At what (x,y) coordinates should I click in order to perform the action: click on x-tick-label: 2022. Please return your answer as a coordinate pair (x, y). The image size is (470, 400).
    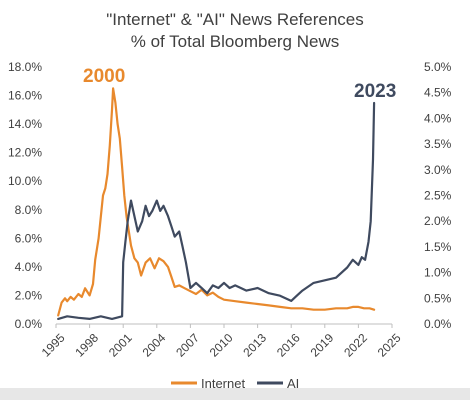
    Looking at the image, I should click on (355, 345).